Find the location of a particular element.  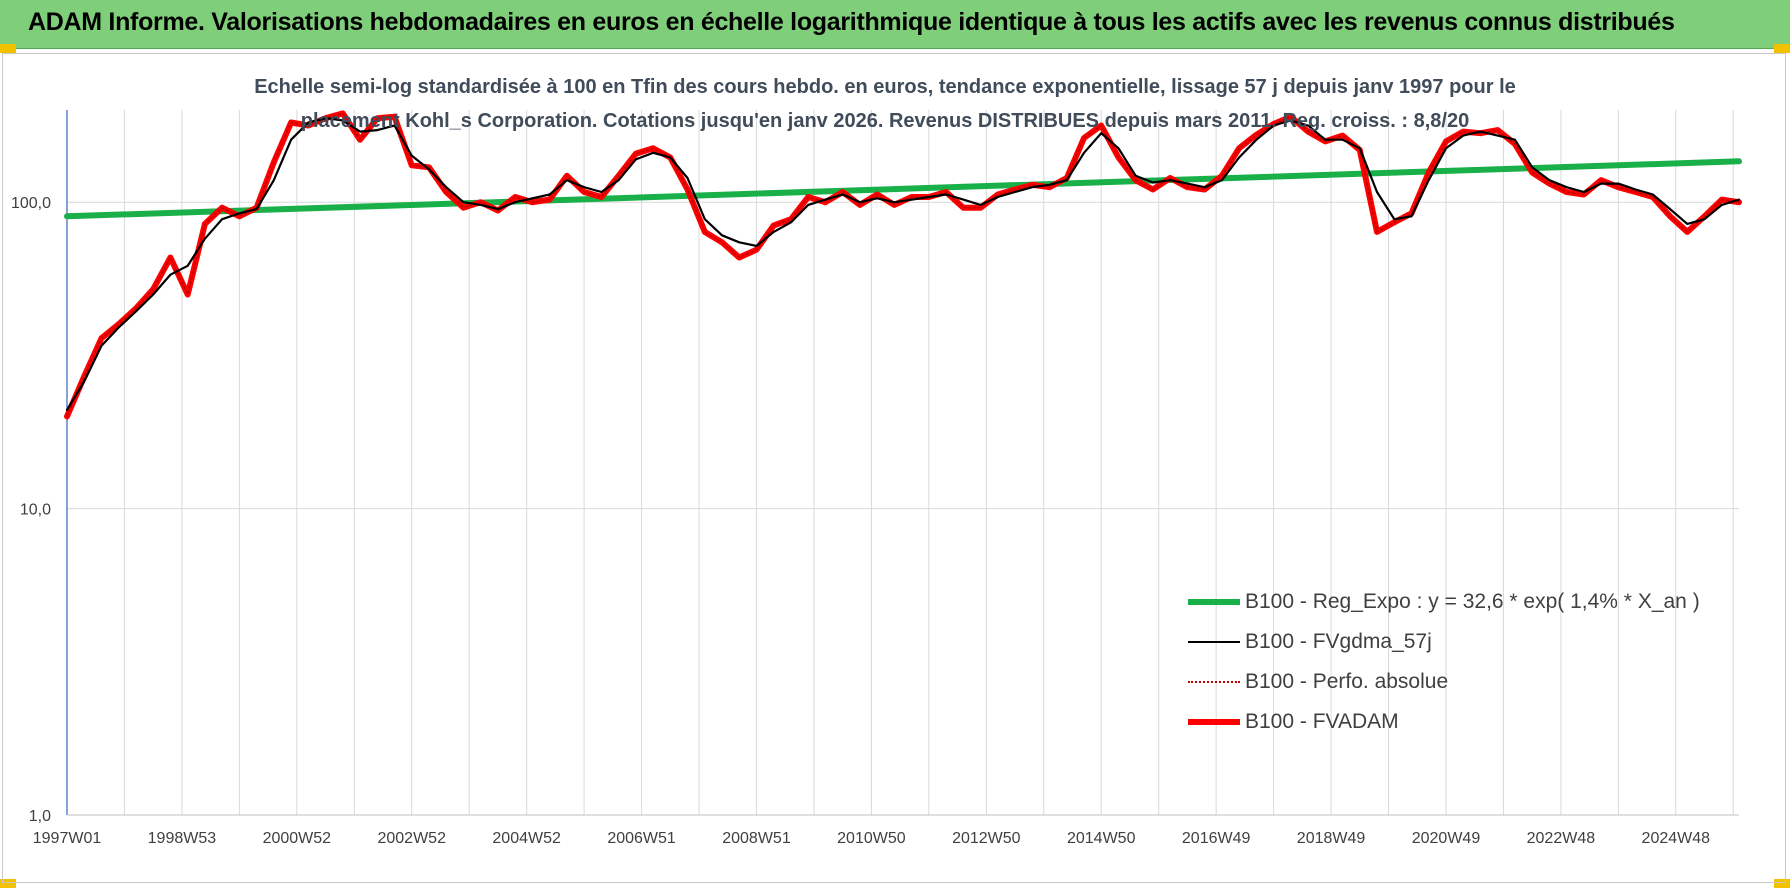

x-tick-label: 2014W50 is located at coordinates (1101, 838).